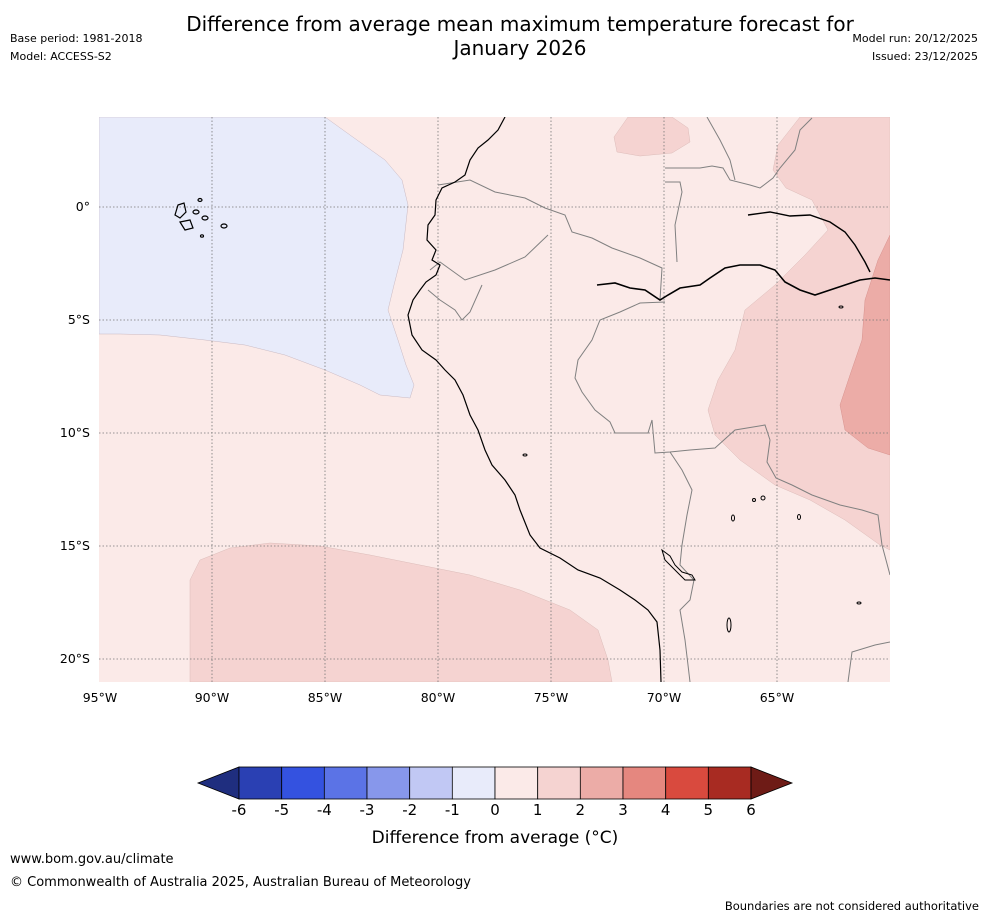 This screenshot has width=988, height=919. Describe the element at coordinates (777, 697) in the screenshot. I see `lon-label-65w: 65°W` at that location.